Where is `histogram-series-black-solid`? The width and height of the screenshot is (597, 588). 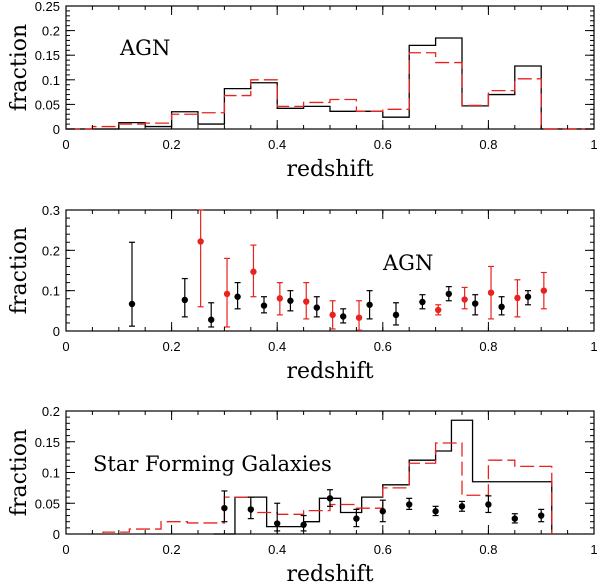
histogram-series-black-solid is located at coordinates (383, 477).